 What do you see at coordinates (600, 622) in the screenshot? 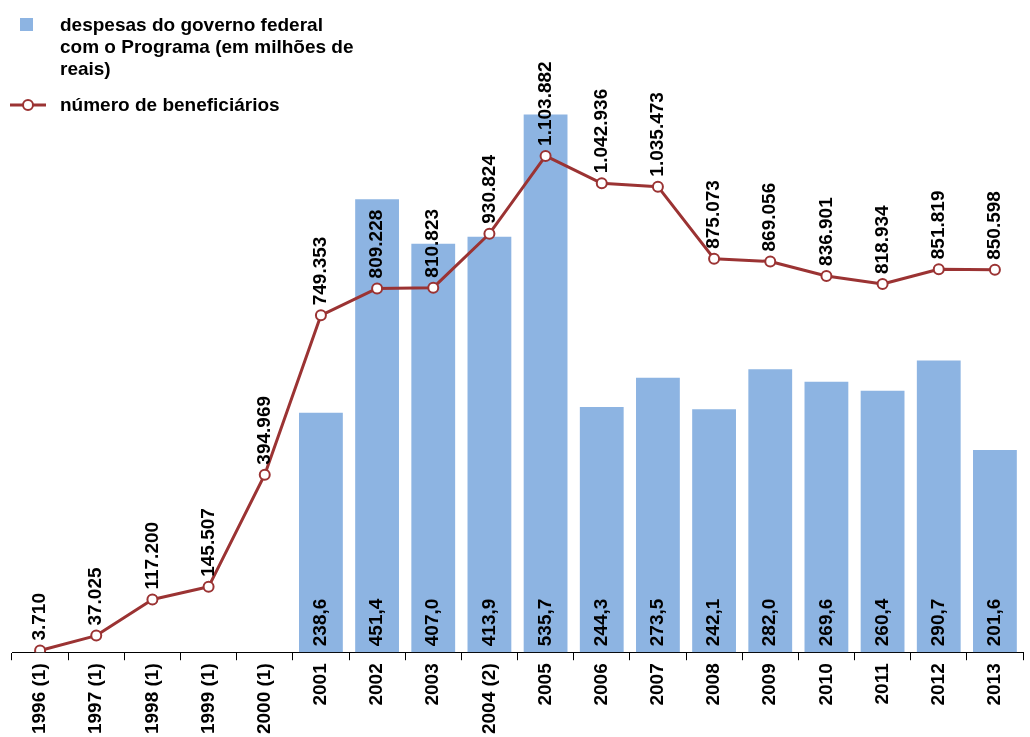
I see `data-label: 244,3` at bounding box center [600, 622].